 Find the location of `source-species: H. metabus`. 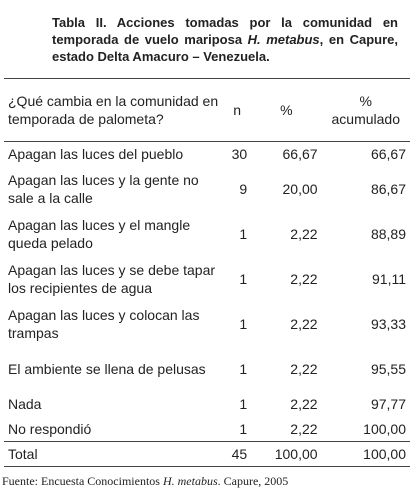

source-species: H. metabus is located at coordinates (190, 481).